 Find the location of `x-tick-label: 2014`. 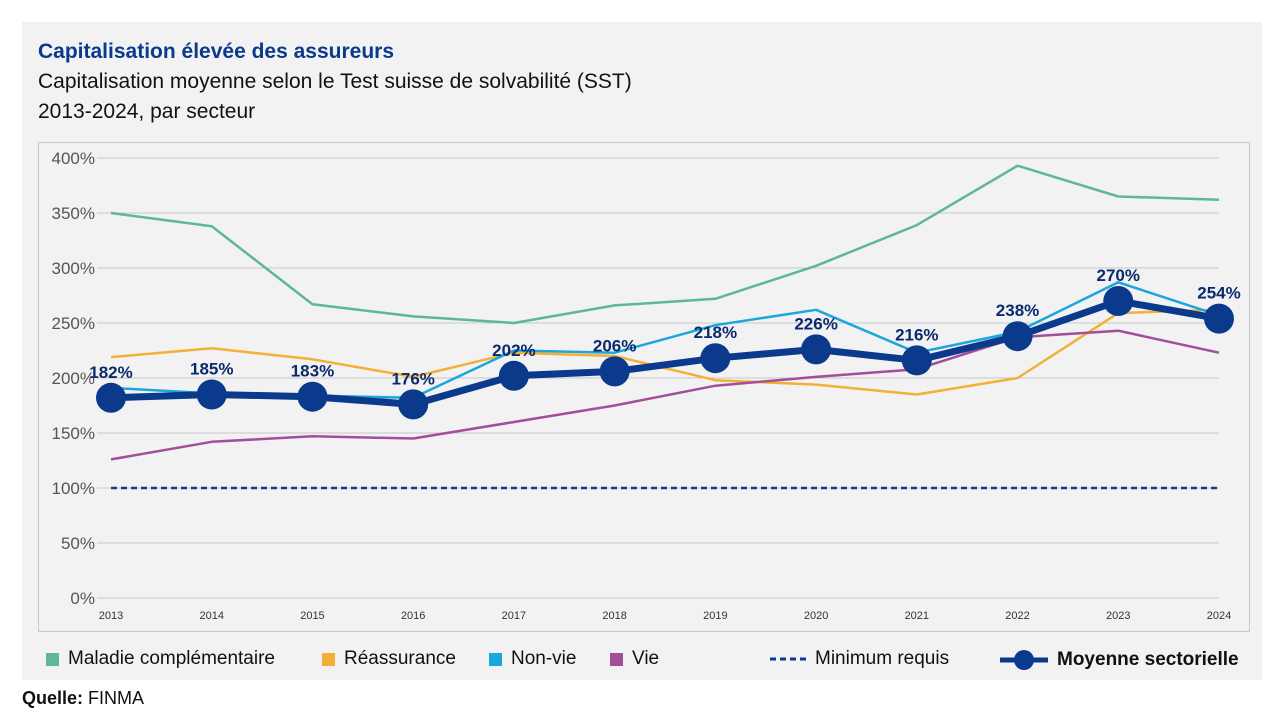

x-tick-label: 2014 is located at coordinates (211, 616).